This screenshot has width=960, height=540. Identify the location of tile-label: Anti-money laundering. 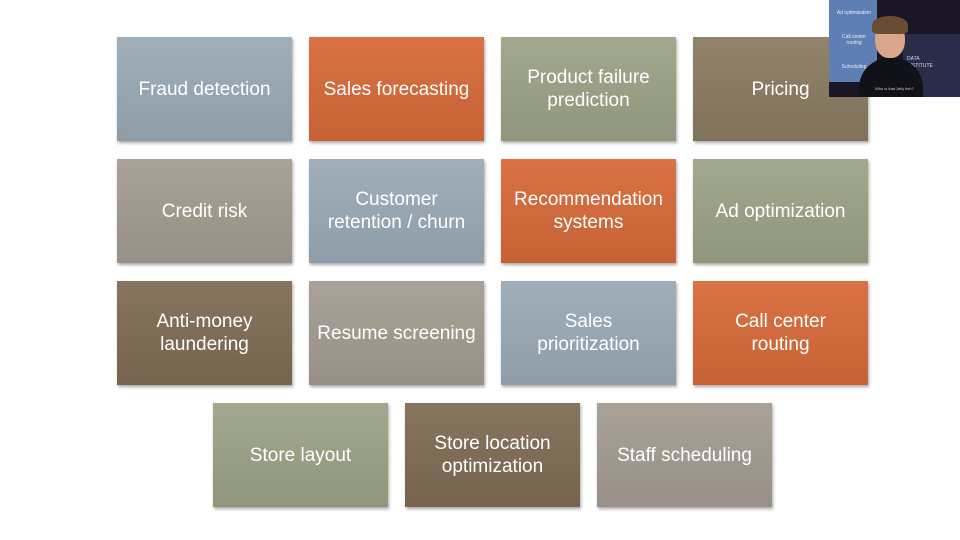
(204, 333).